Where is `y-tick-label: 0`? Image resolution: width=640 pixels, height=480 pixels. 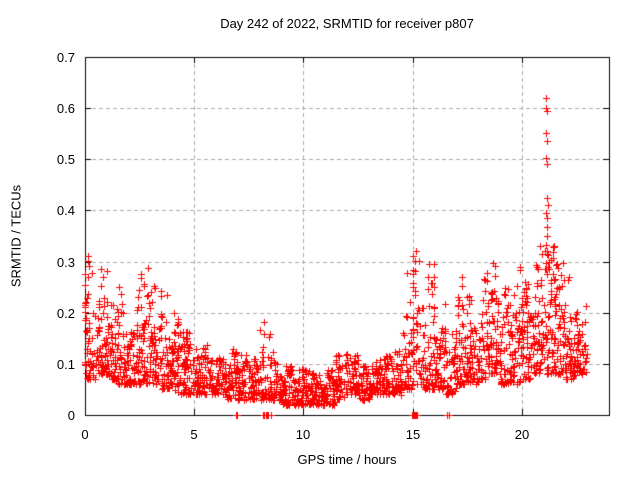 y-tick-label: 0 is located at coordinates (71, 415).